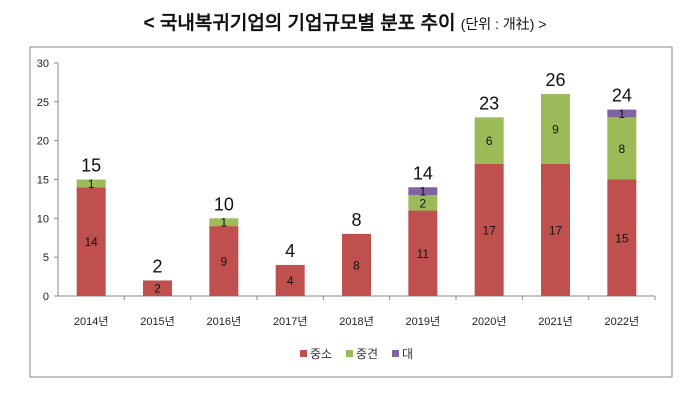  What do you see at coordinates (299, 23) in the screenshot?
I see `title-text: < 국내복귀기업의 기업규모별 분포 추이` at bounding box center [299, 23].